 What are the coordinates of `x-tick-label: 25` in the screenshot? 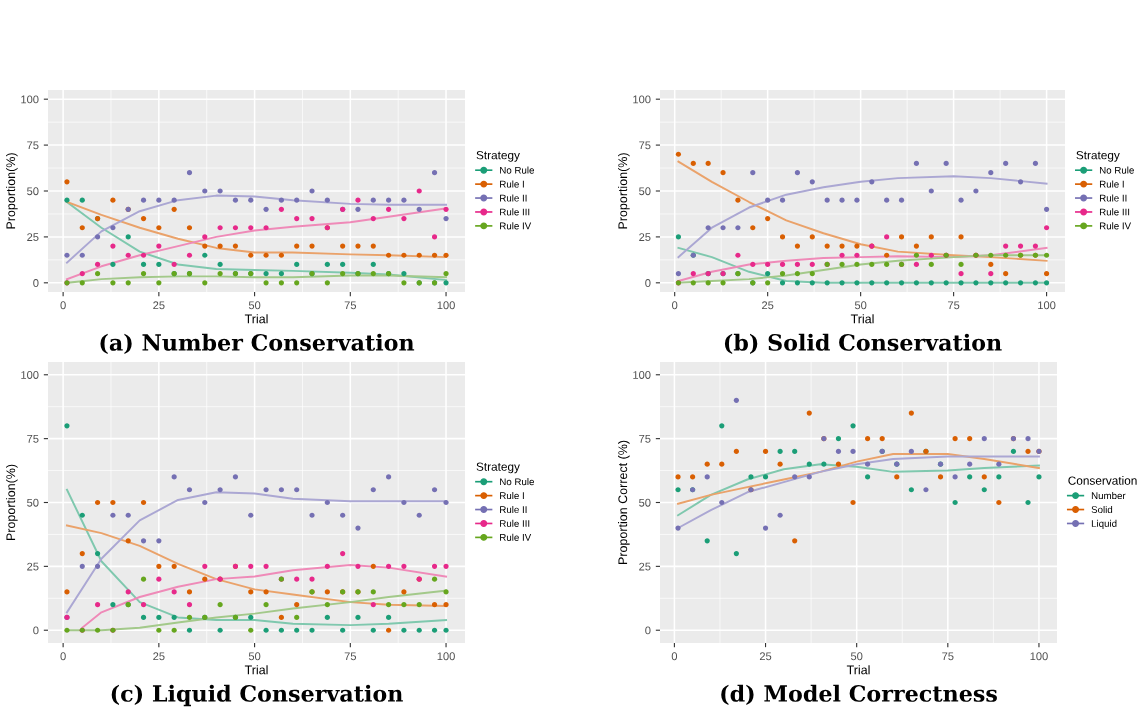 It's located at (765, 656).